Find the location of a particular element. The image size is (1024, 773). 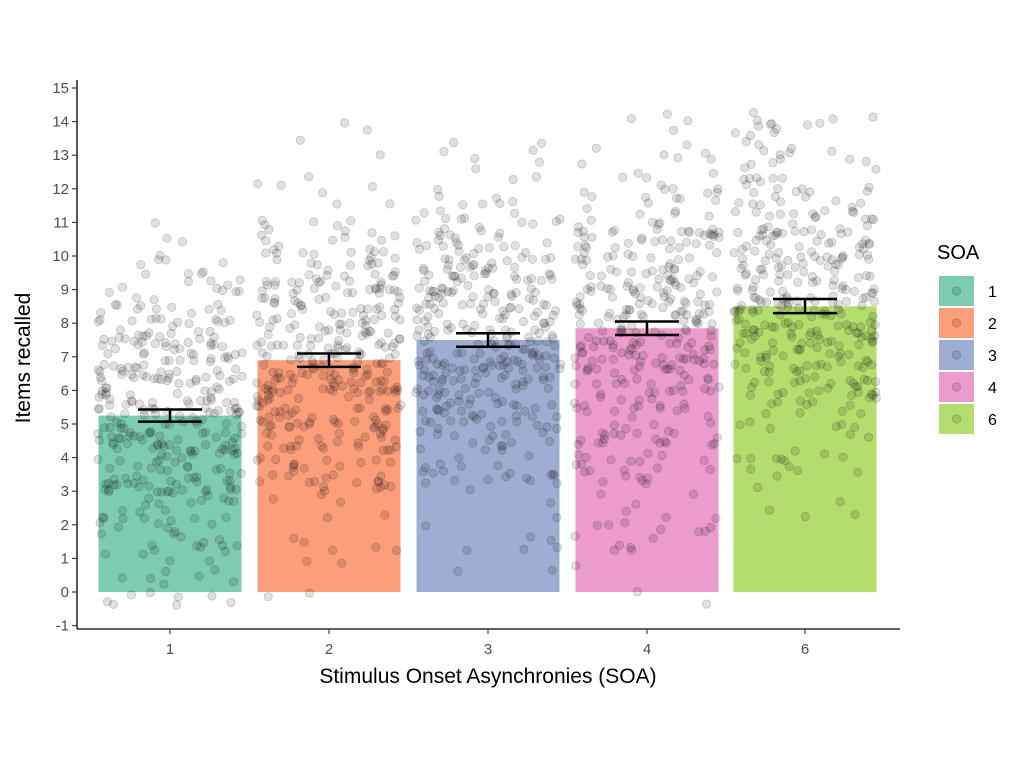

y-tick-label: 3 is located at coordinates (65, 491).